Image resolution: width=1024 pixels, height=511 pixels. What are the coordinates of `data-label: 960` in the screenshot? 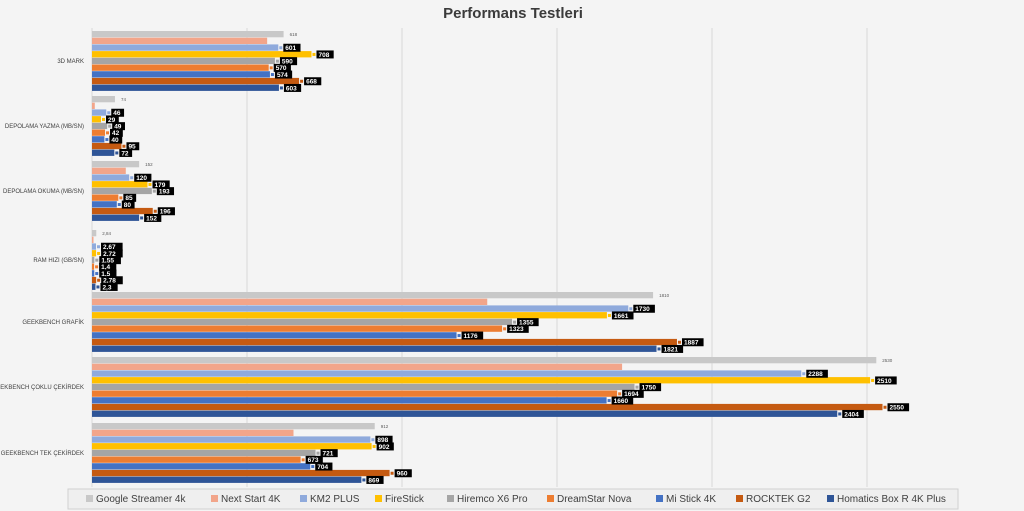 It's located at (402, 474).